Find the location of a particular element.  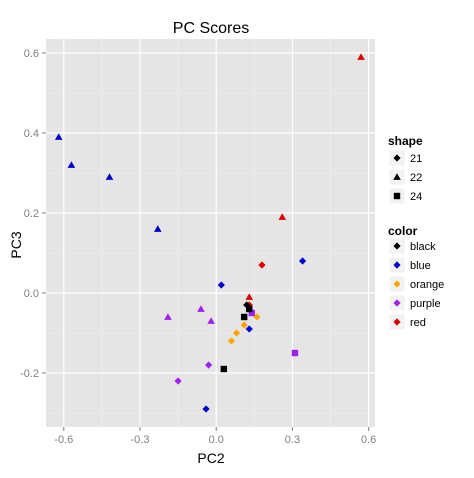

legend-shape-triangle-icon is located at coordinates (397, 176).